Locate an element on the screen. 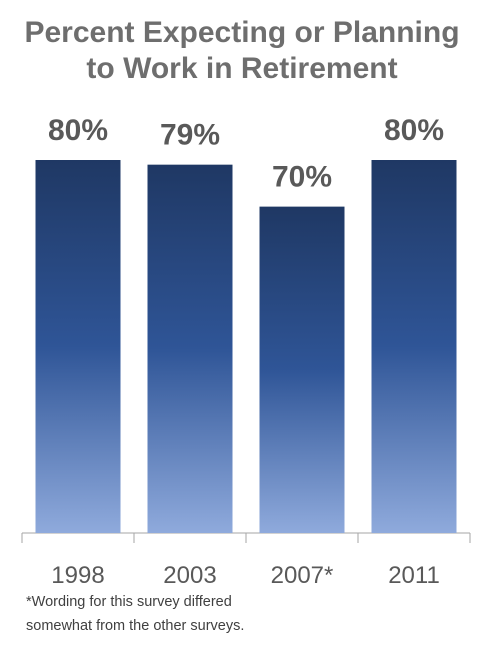 The width and height of the screenshot is (496, 646). value-label: 70% is located at coordinates (302, 177).